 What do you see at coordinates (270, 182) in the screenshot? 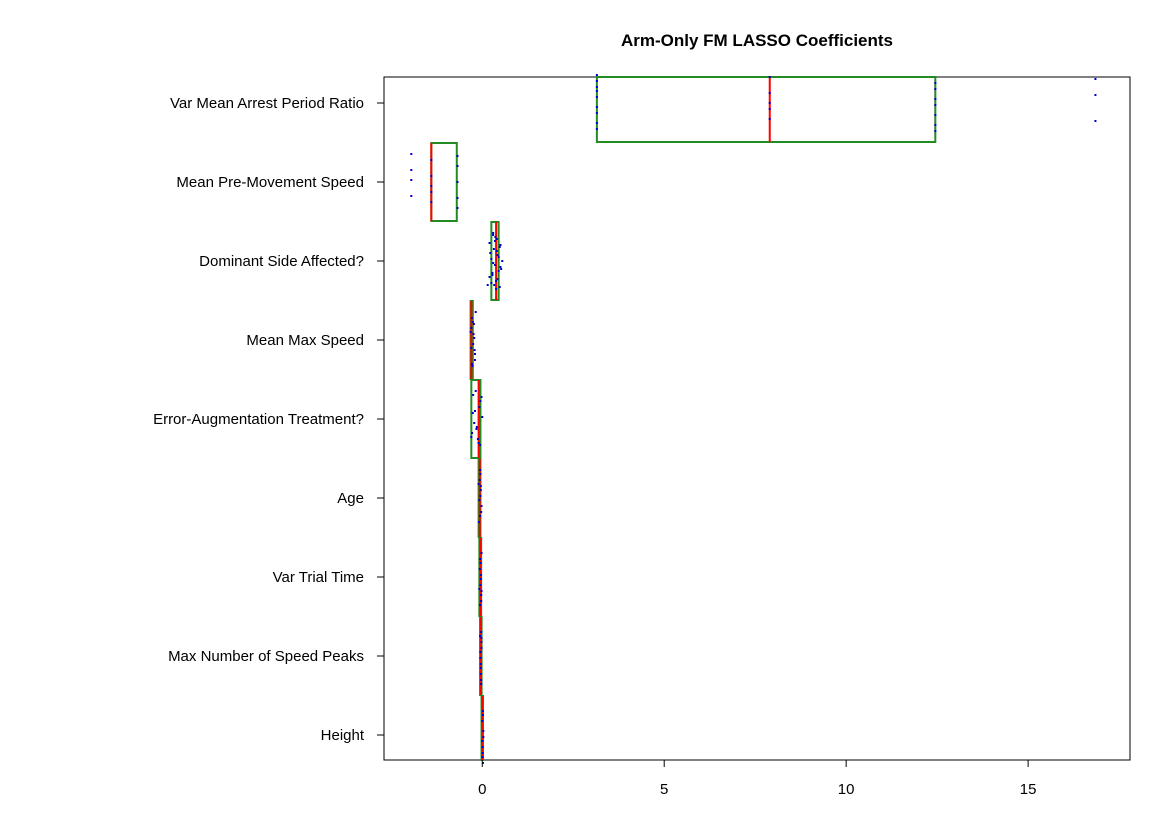
I see `y-tick-label: Mean Pre-Movement Speed` at bounding box center [270, 182].